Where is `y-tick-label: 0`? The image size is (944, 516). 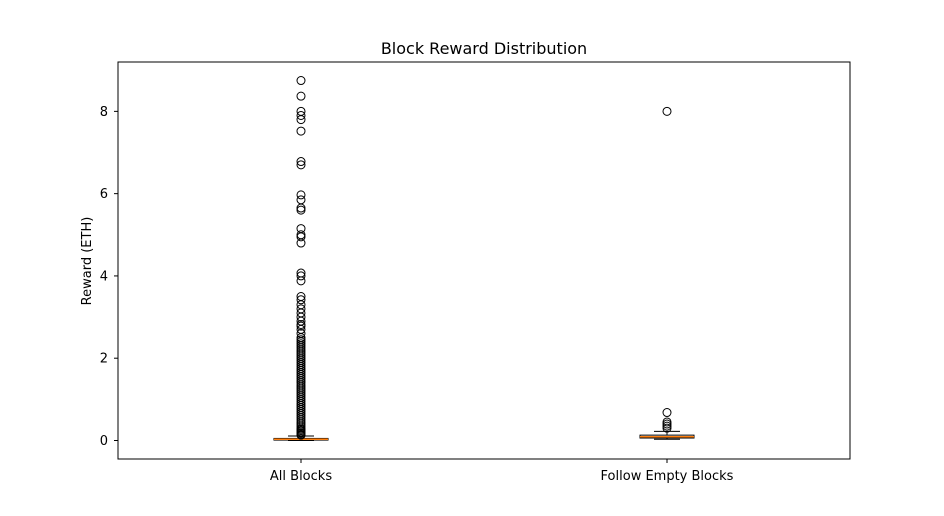 y-tick-label: 0 is located at coordinates (104, 441).